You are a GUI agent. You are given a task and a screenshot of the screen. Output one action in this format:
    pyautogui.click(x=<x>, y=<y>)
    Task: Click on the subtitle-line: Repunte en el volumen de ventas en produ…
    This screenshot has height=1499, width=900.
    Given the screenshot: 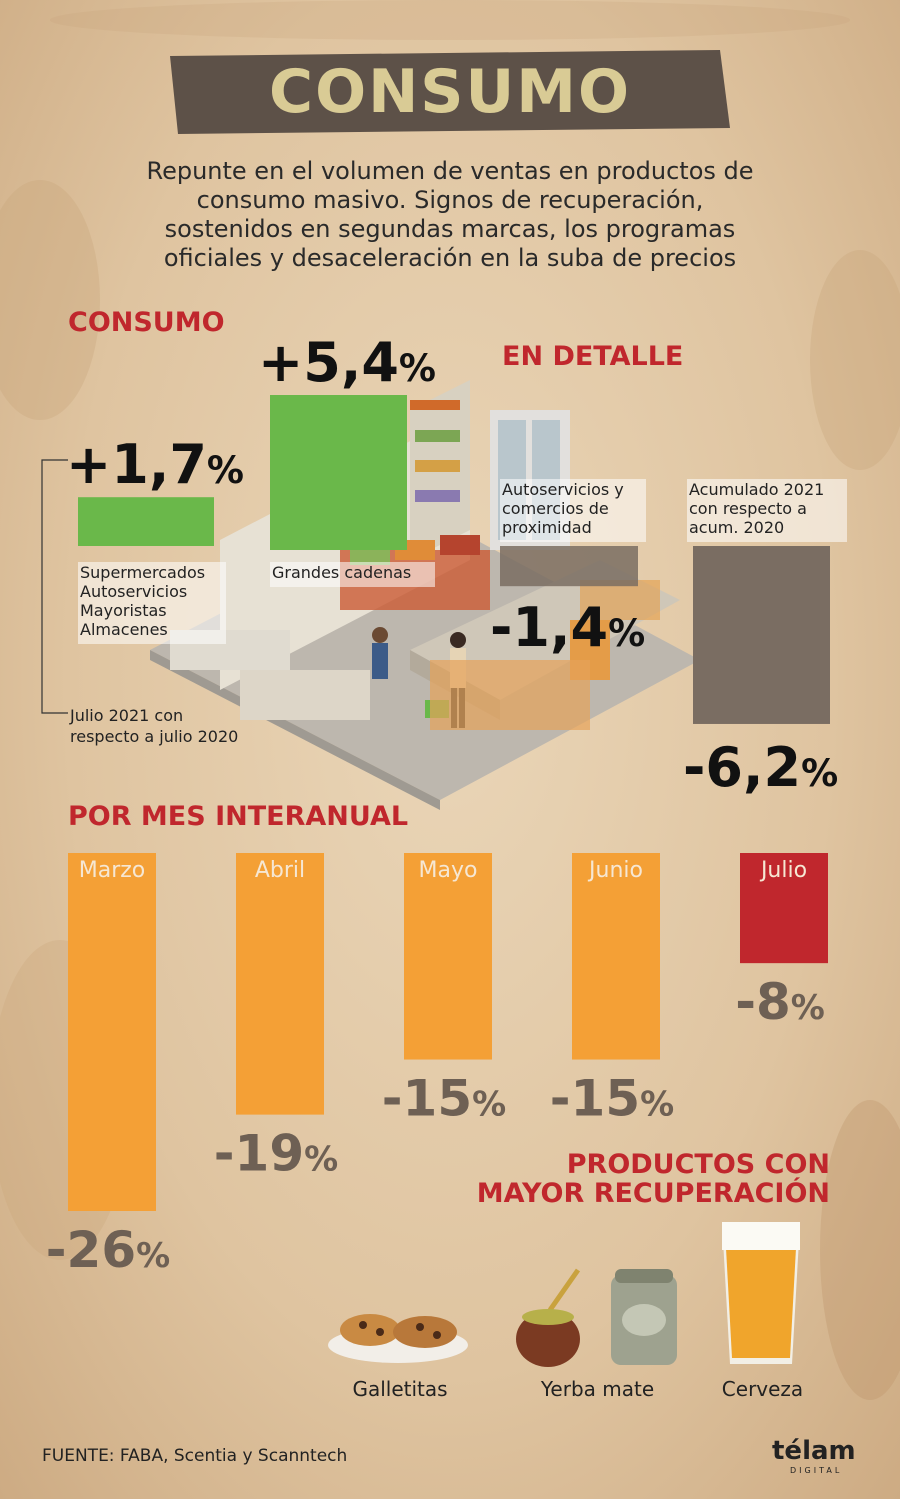 What is the action you would take?
    pyautogui.click(x=450, y=171)
    